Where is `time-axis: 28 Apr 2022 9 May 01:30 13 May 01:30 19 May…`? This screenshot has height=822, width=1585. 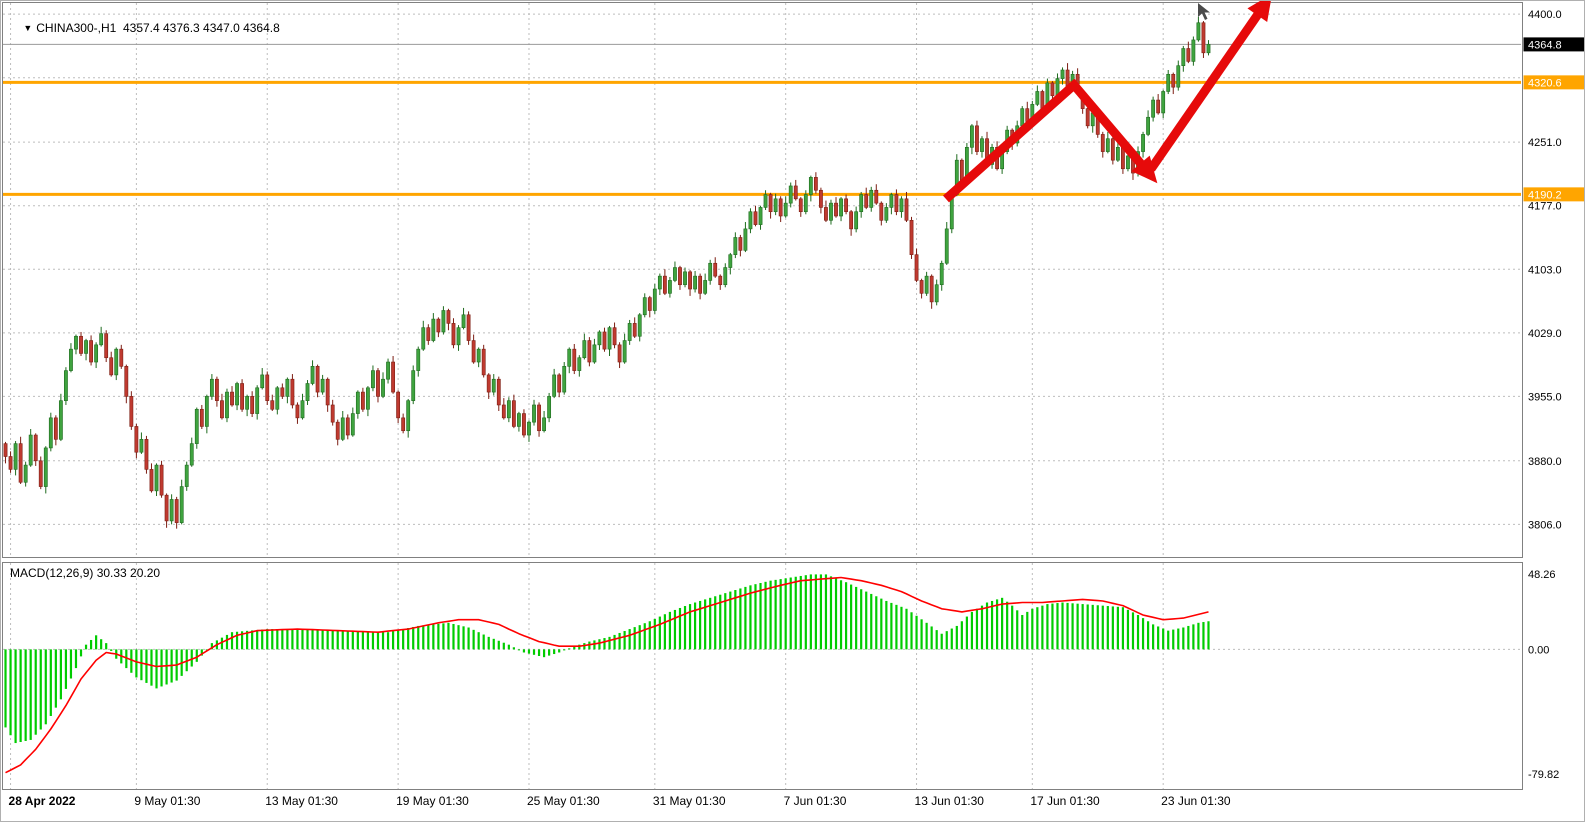
time-axis: 28 Apr 2022 9 May 01:30 13 May 01:30 19 May… is located at coordinates (620, 801).